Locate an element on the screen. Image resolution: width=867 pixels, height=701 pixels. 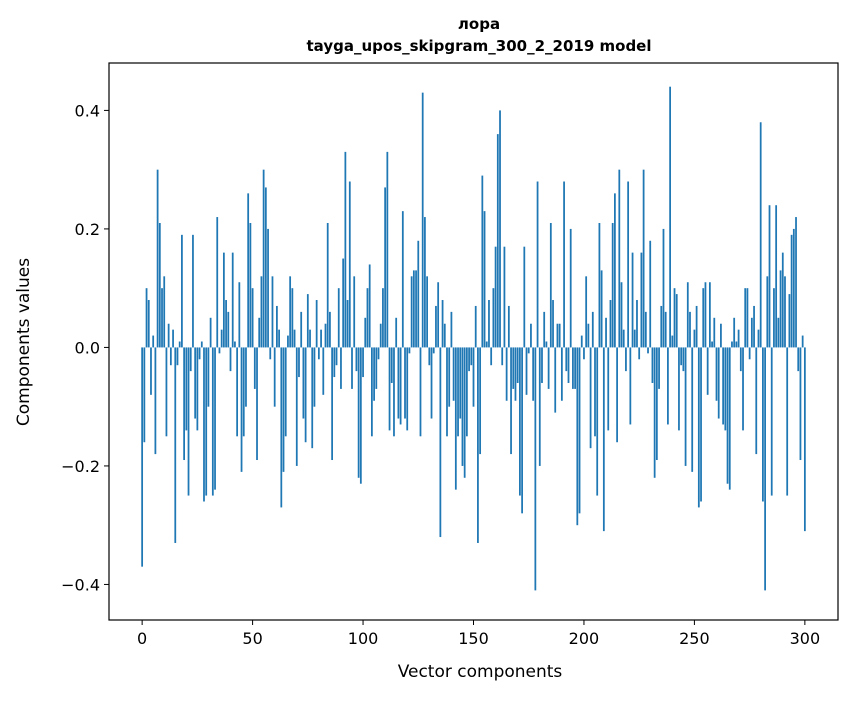
x-tick-label: 150 is located at coordinates (473, 638).